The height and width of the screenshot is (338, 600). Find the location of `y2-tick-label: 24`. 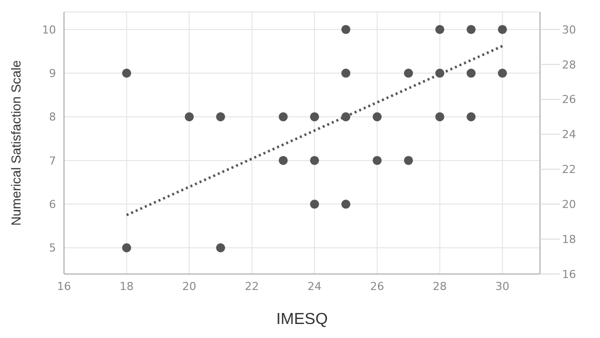

y2-tick-label: 24 is located at coordinates (569, 135).